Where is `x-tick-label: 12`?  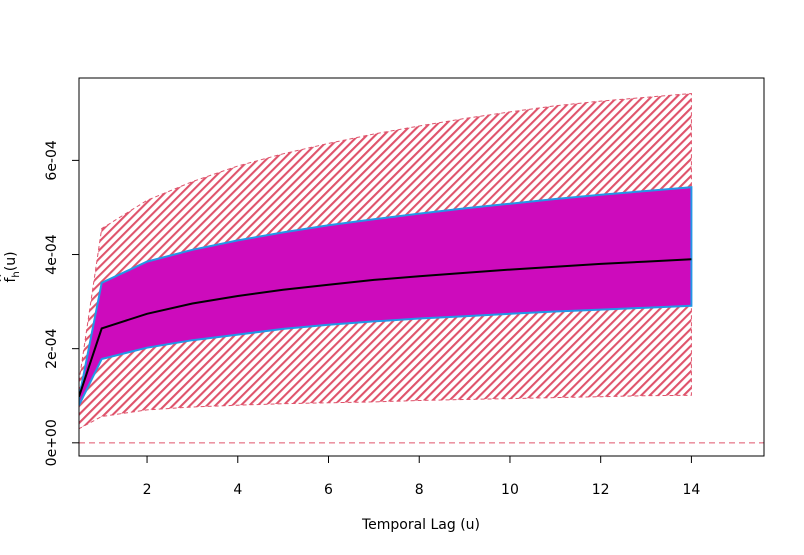
x-tick-label: 12 is located at coordinates (601, 490).